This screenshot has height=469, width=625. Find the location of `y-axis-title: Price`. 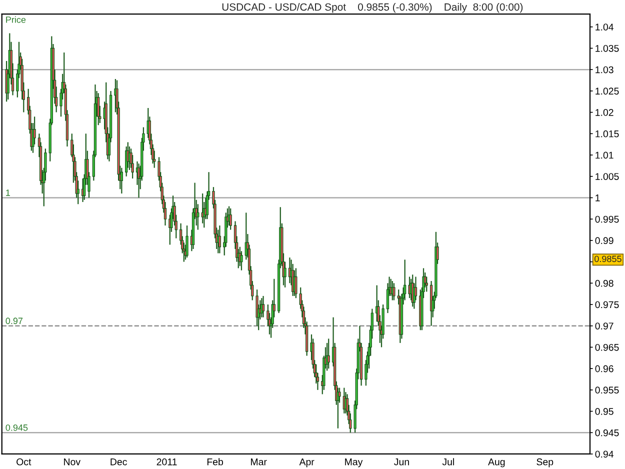

y-axis-title: Price is located at coordinates (16, 19).